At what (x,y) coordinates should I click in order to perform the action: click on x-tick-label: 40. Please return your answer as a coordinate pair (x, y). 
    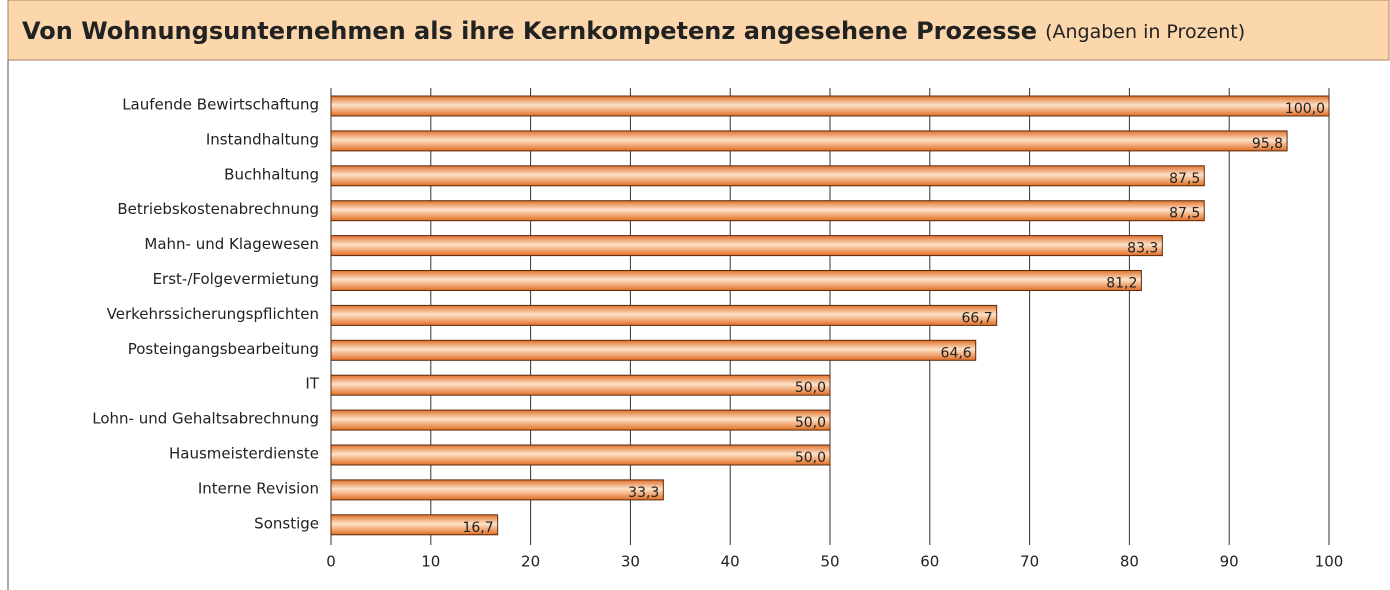
    Looking at the image, I should click on (730, 562).